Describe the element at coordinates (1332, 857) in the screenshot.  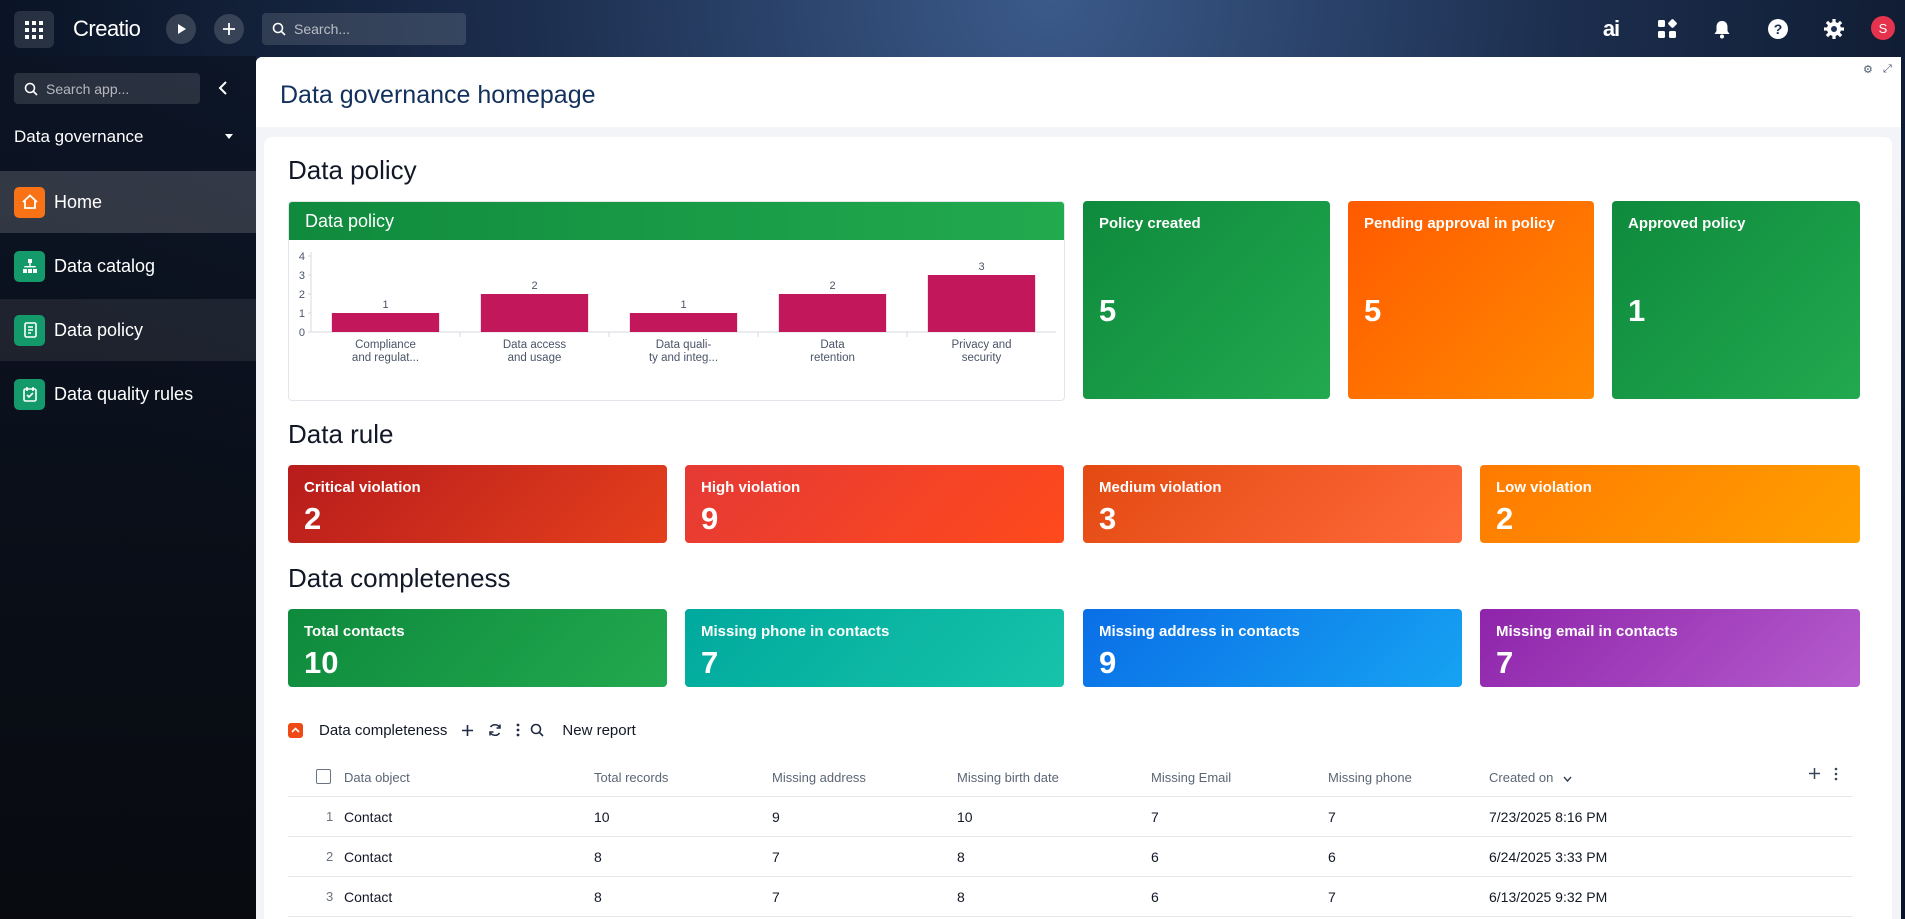
I see `cell-missing-phone: 6` at that location.